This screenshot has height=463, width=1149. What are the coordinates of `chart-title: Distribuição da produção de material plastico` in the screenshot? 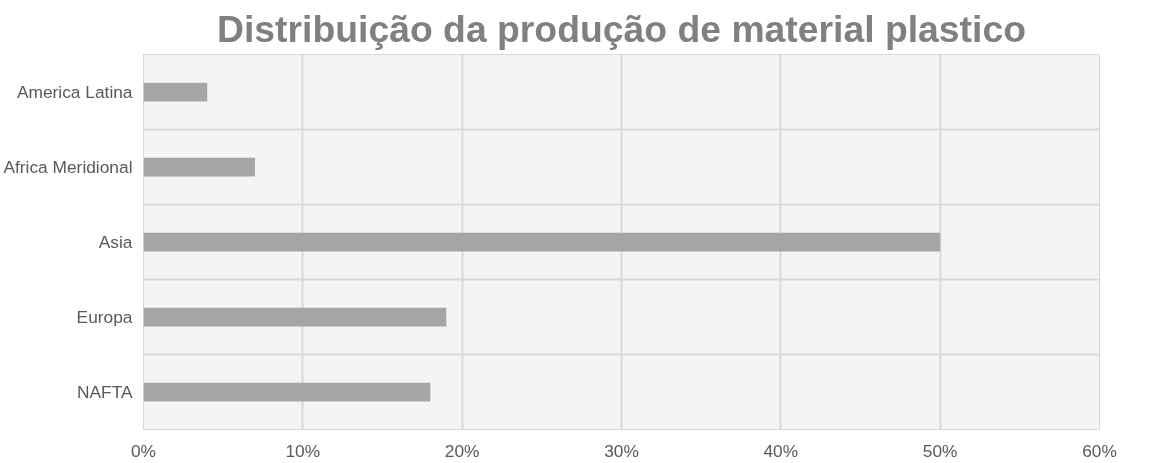 It's located at (621, 28).